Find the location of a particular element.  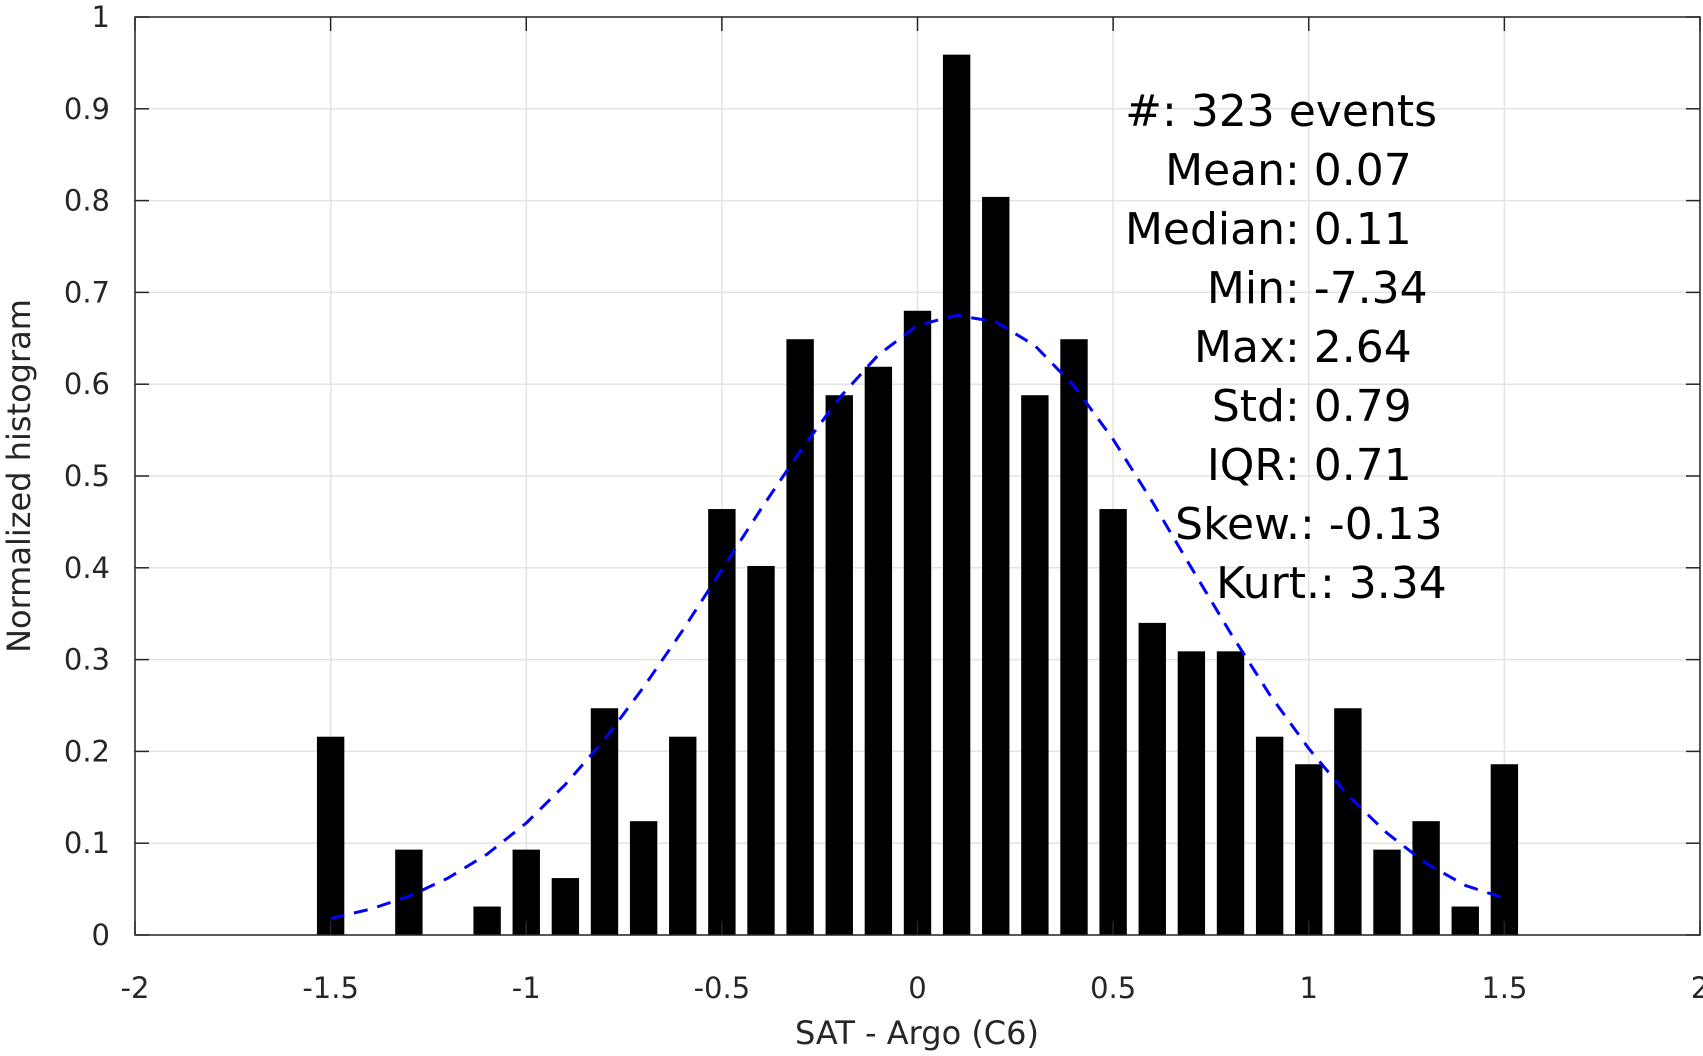

stats-value: : -0.13 is located at coordinates (1371, 524).